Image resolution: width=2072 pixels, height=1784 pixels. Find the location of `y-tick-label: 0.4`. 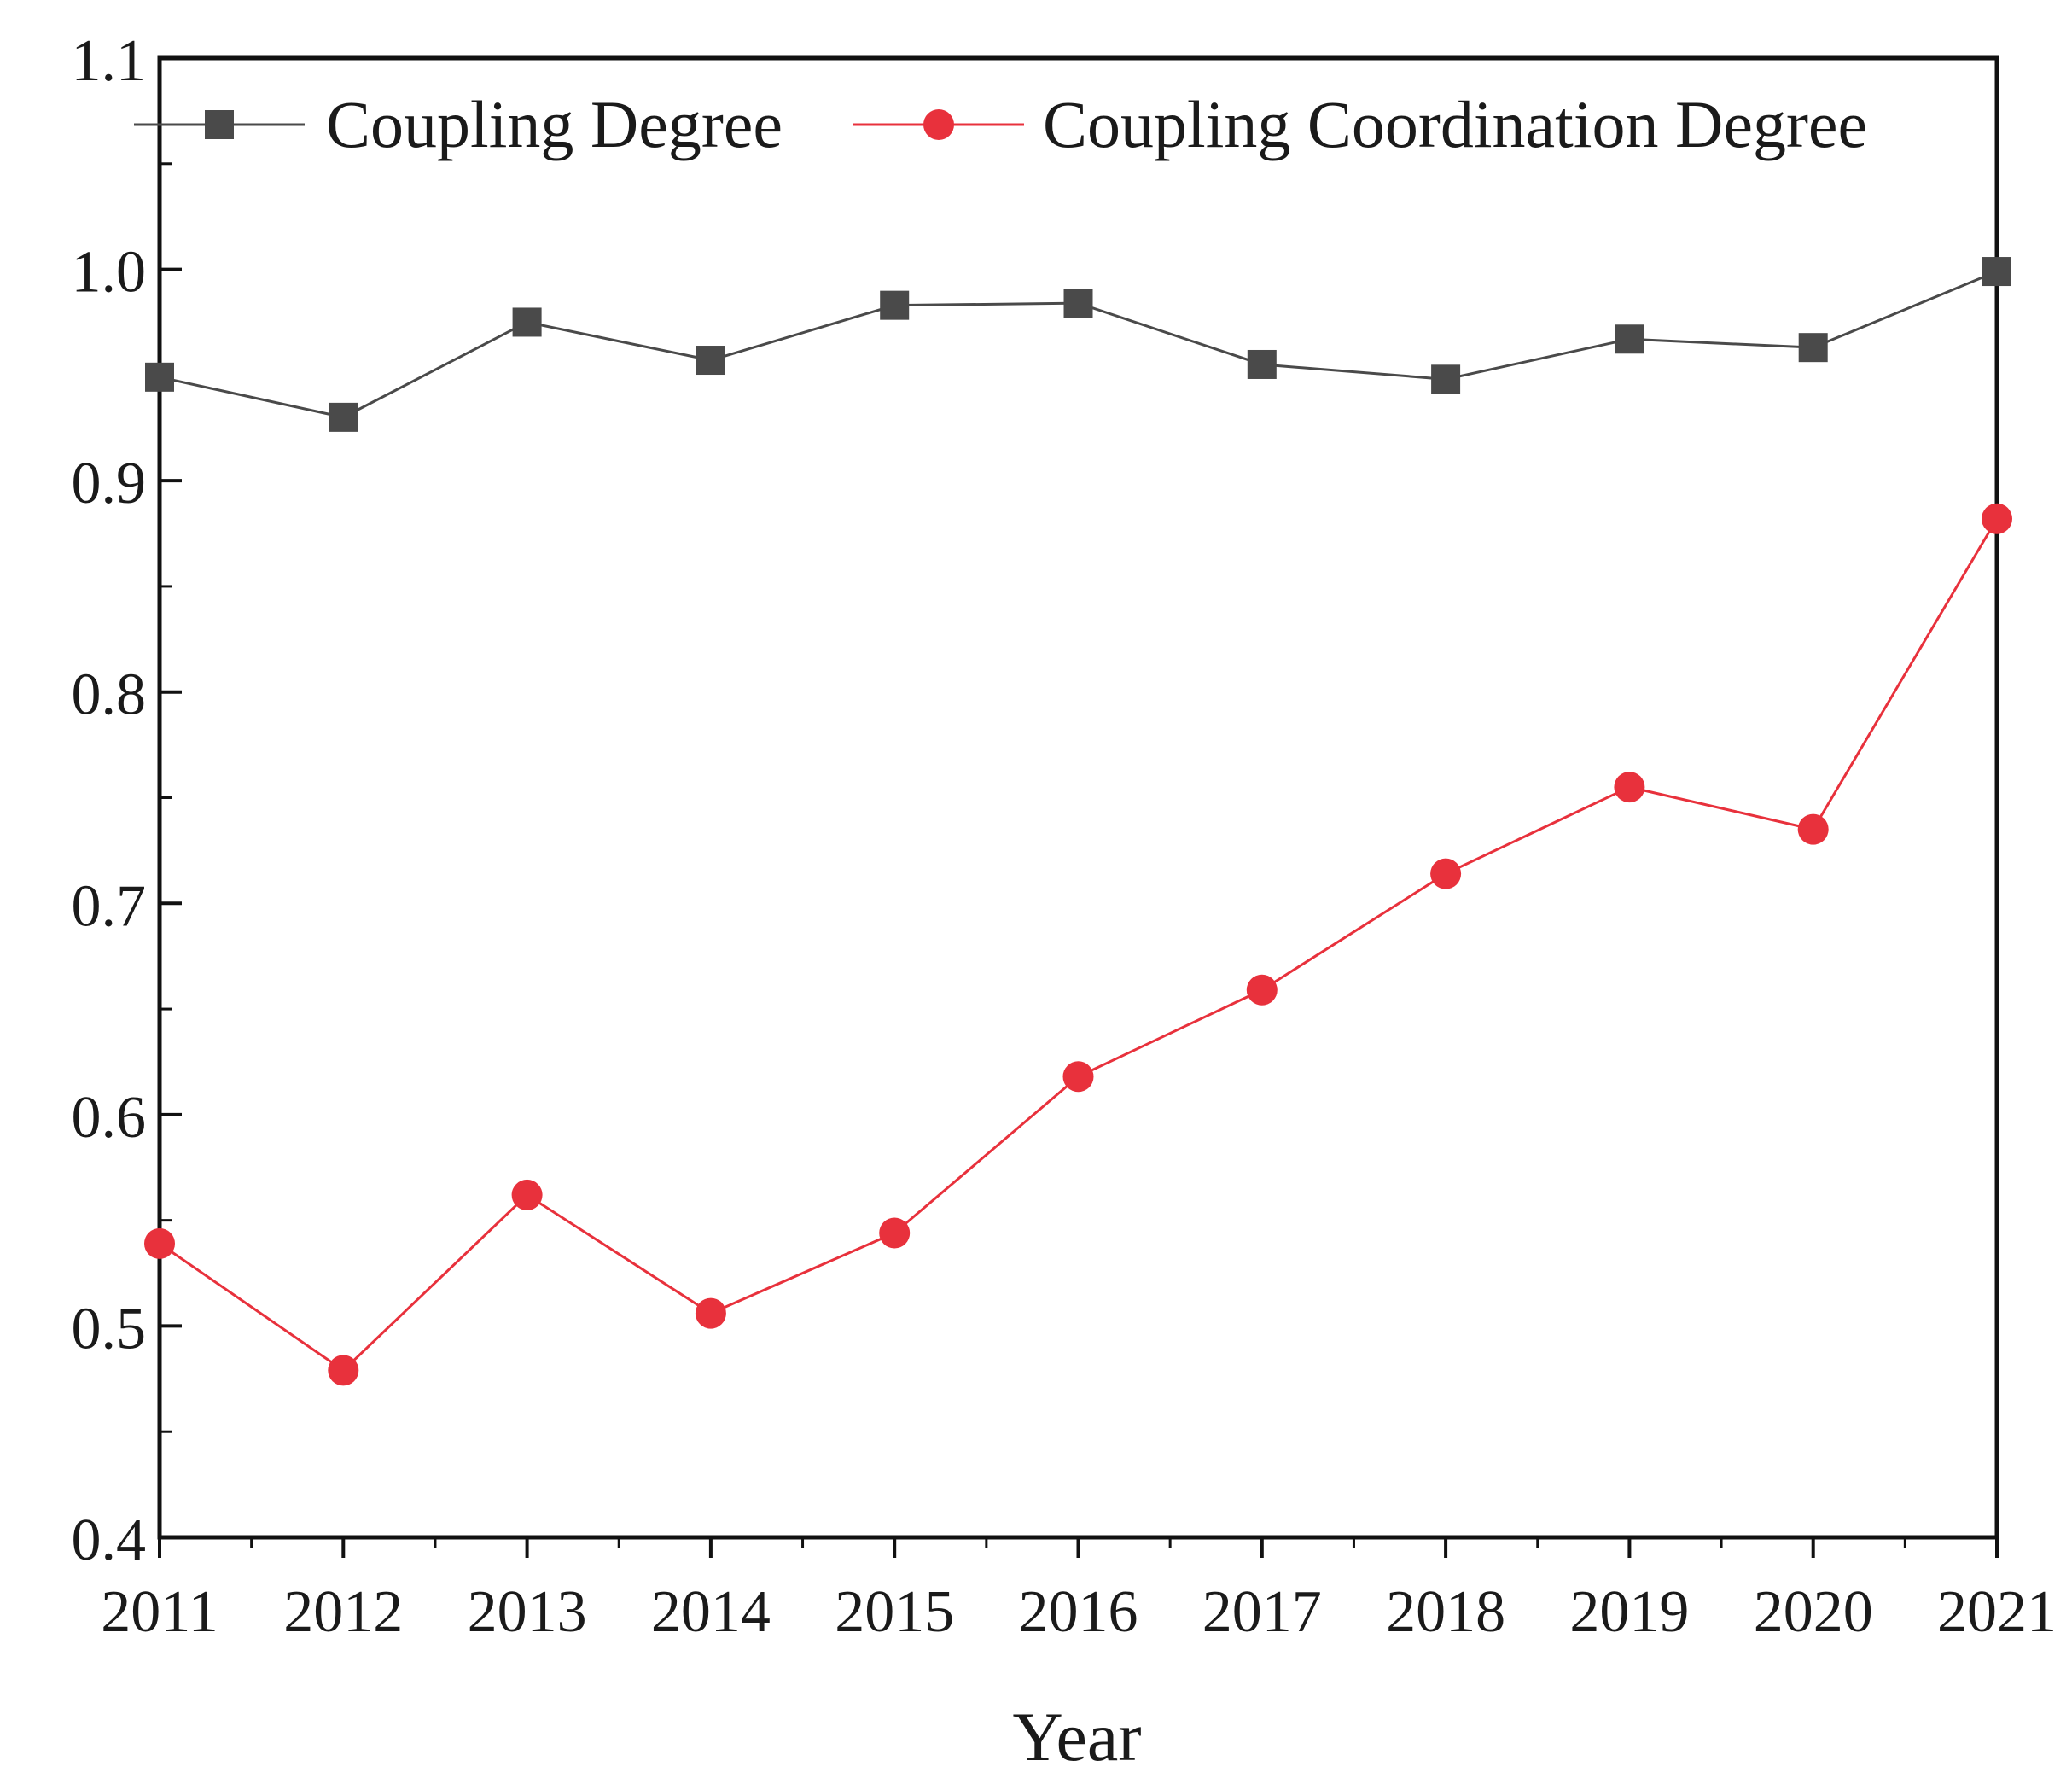

y-tick-label: 0.4 is located at coordinates (109, 1540).